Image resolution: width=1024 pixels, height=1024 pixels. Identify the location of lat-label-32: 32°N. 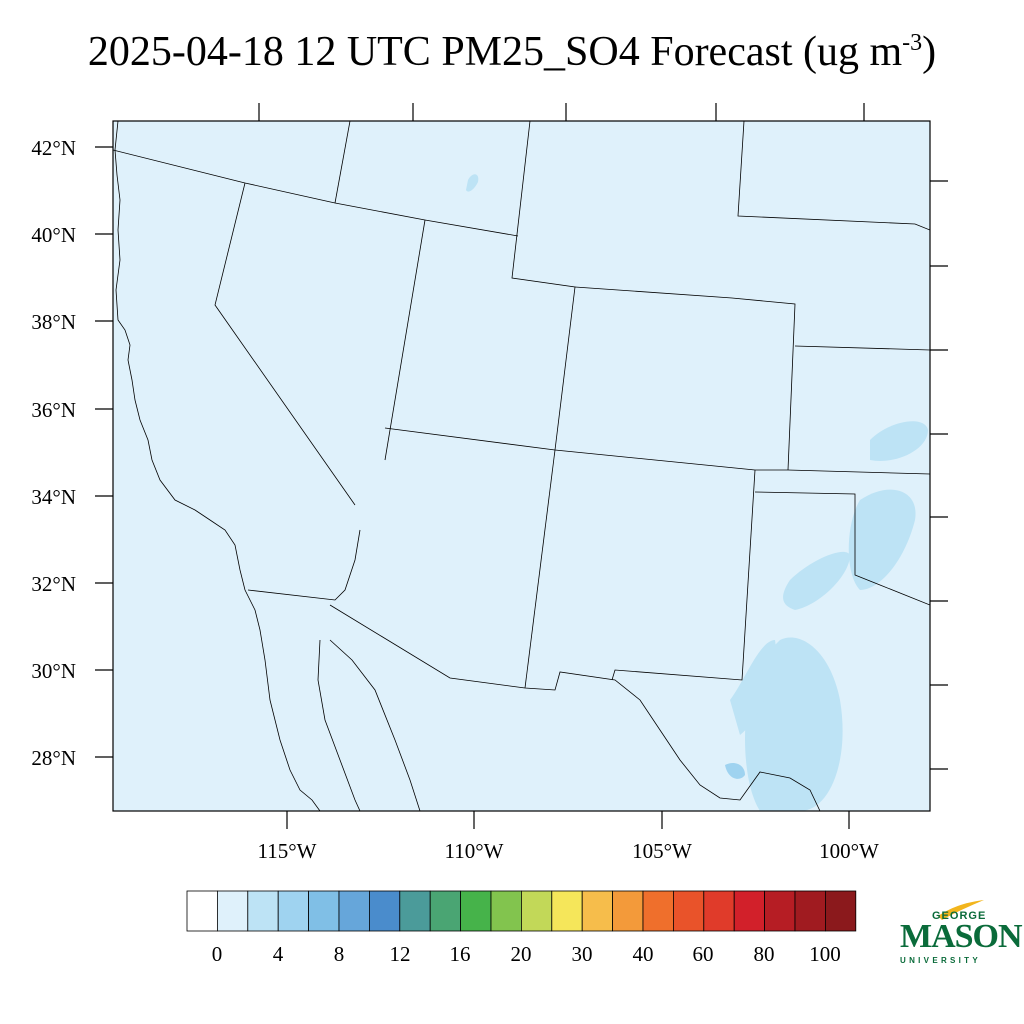
(53, 584).